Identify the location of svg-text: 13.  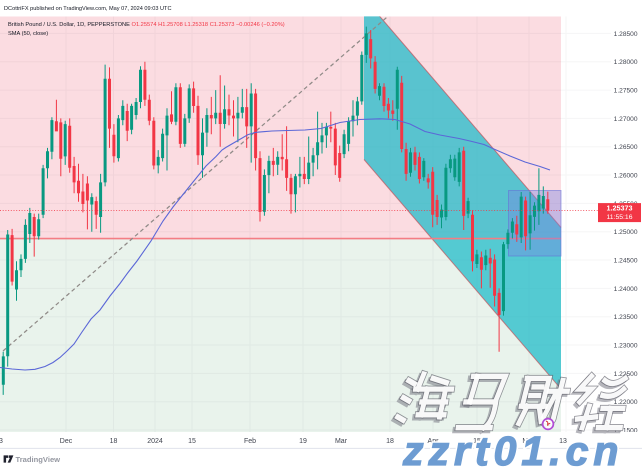
(563, 441).